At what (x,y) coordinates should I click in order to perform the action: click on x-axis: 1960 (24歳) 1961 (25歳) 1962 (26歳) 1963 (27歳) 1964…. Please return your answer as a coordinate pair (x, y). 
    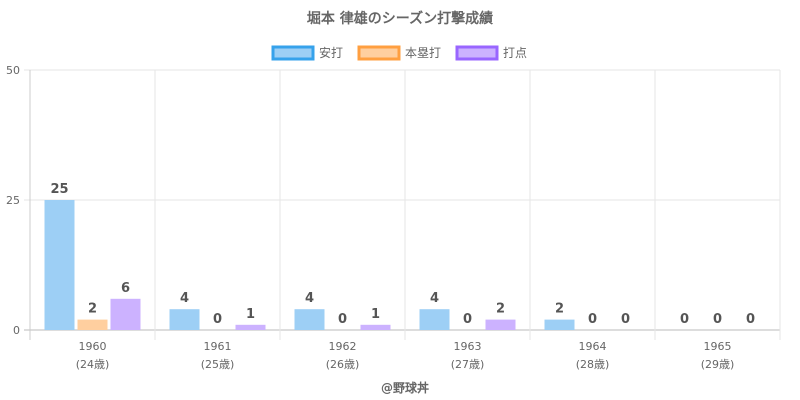
    Looking at the image, I should click on (405, 355).